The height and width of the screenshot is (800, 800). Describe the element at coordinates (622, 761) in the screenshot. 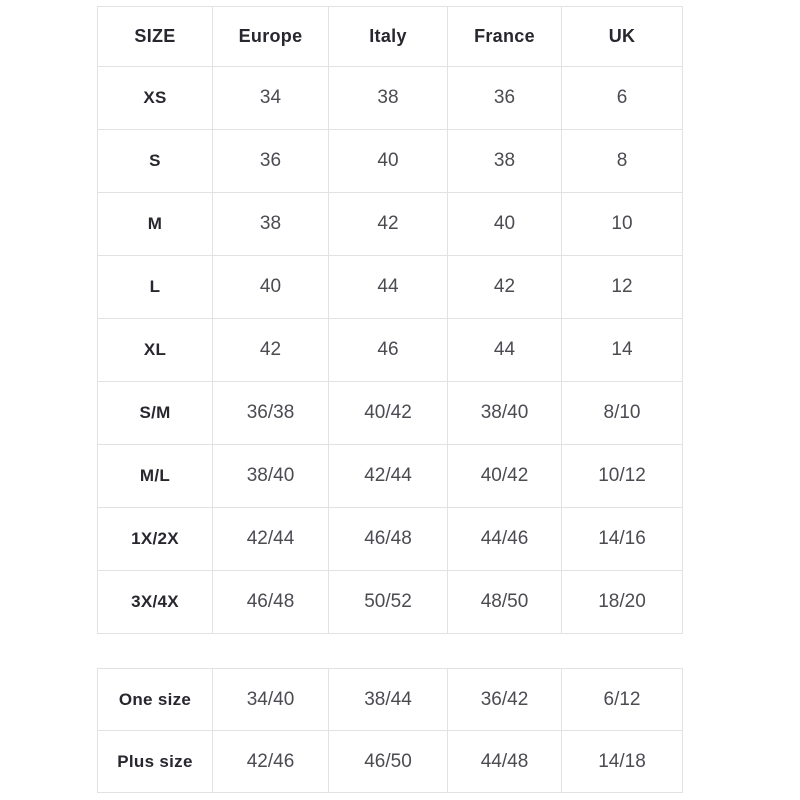

I see `value-cell: 14/18` at that location.